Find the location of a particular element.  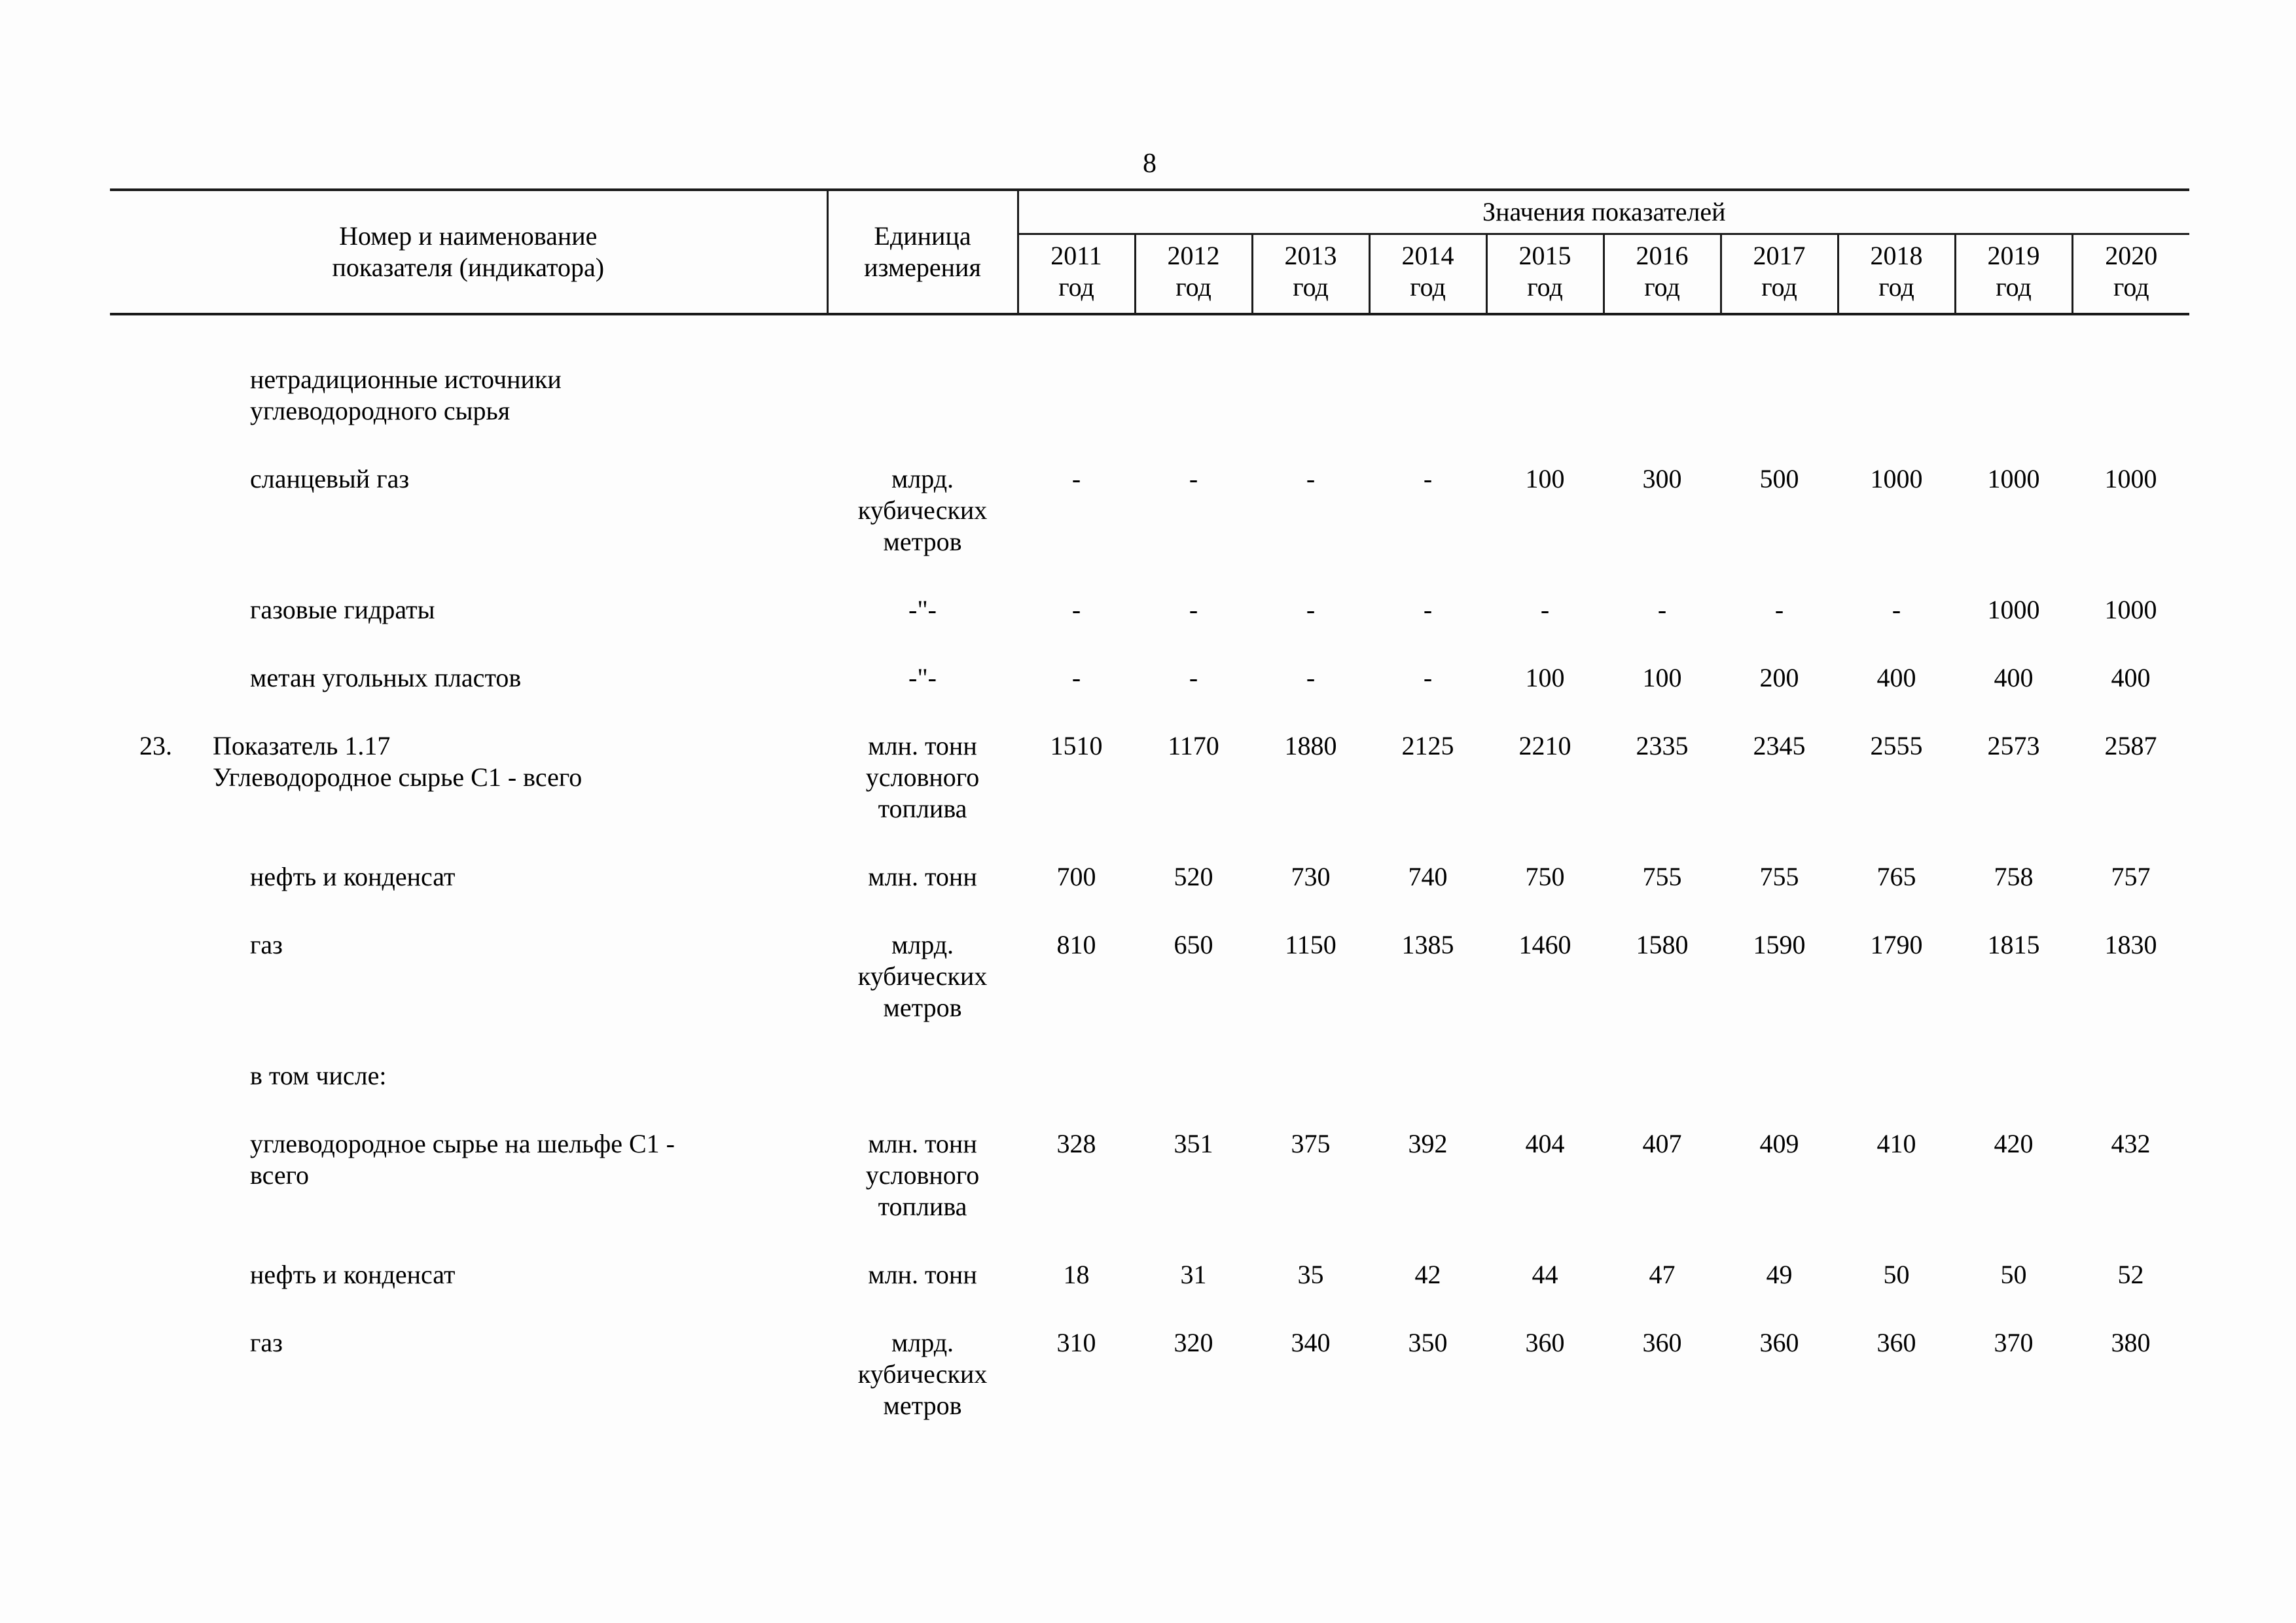

indicator-value: 432 is located at coordinates (2131, 1144).